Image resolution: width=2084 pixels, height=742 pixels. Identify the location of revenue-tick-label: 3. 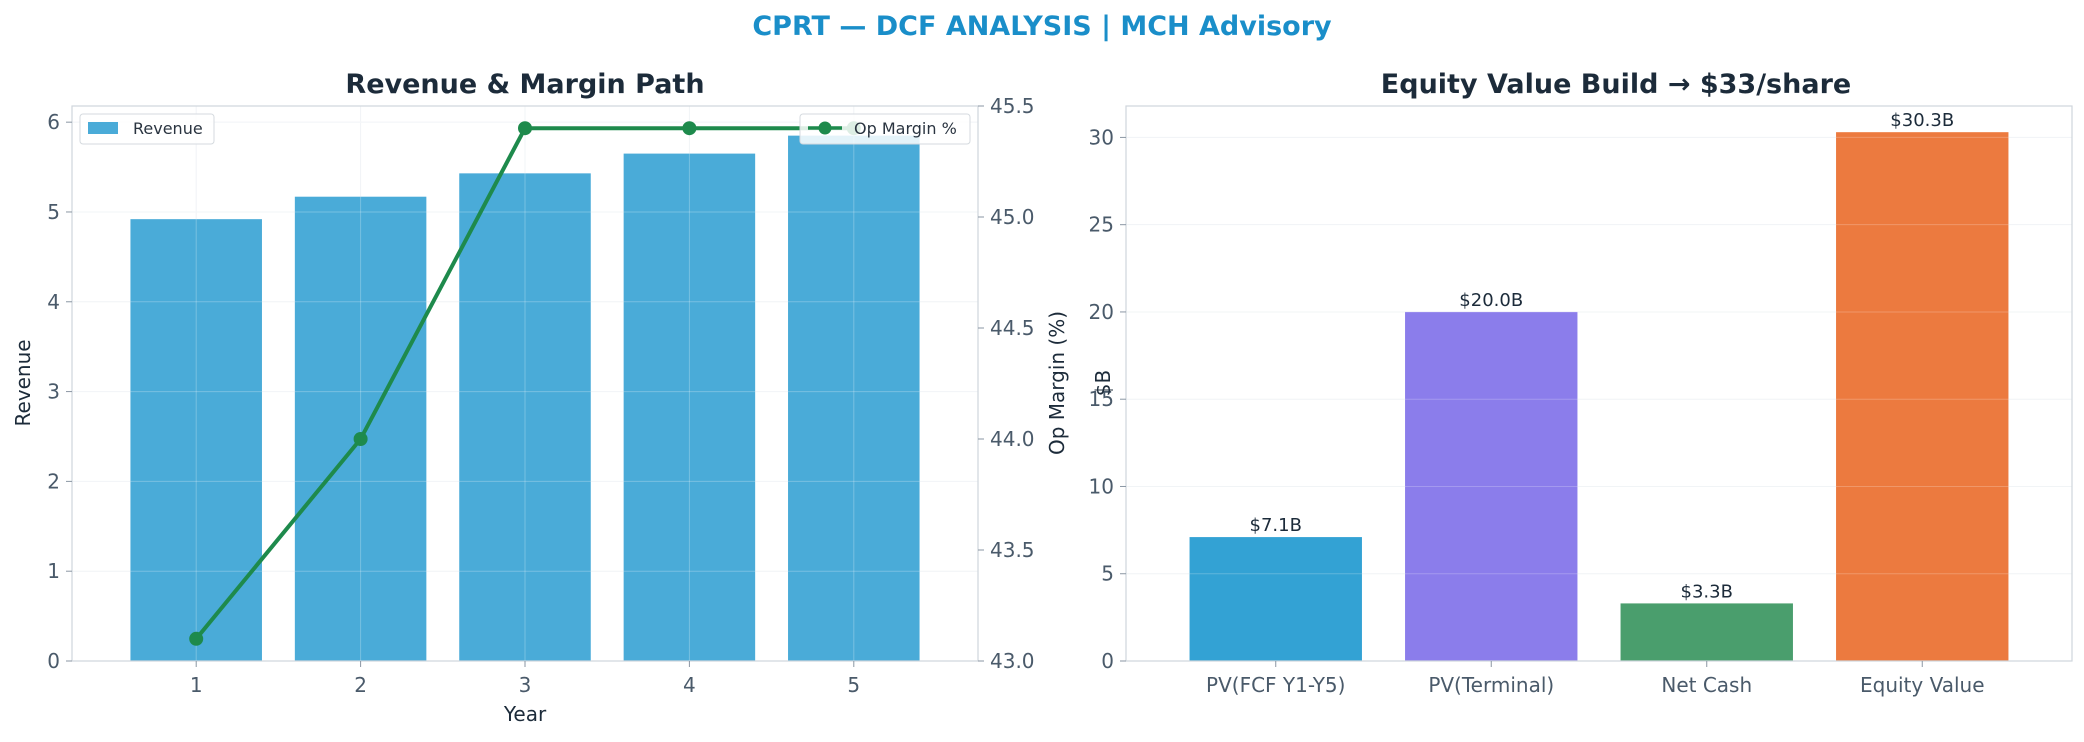
(53, 392).